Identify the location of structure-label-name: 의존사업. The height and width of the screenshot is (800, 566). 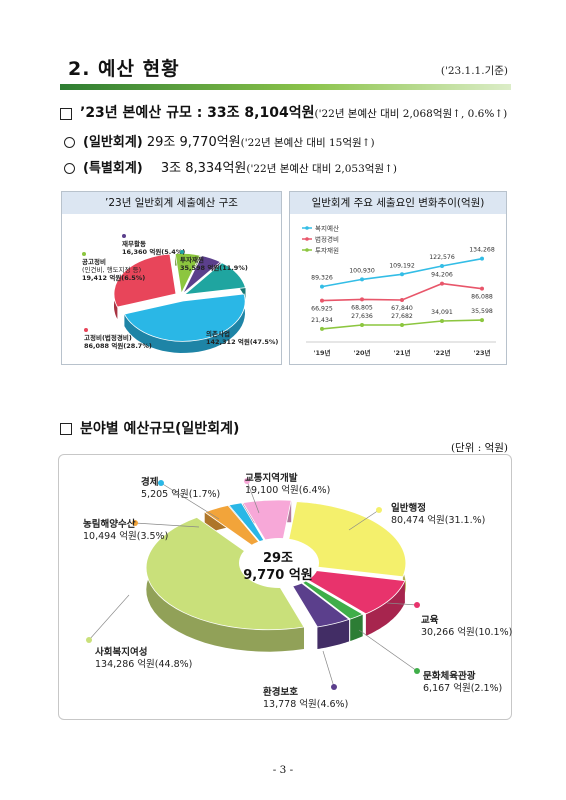
(218, 334).